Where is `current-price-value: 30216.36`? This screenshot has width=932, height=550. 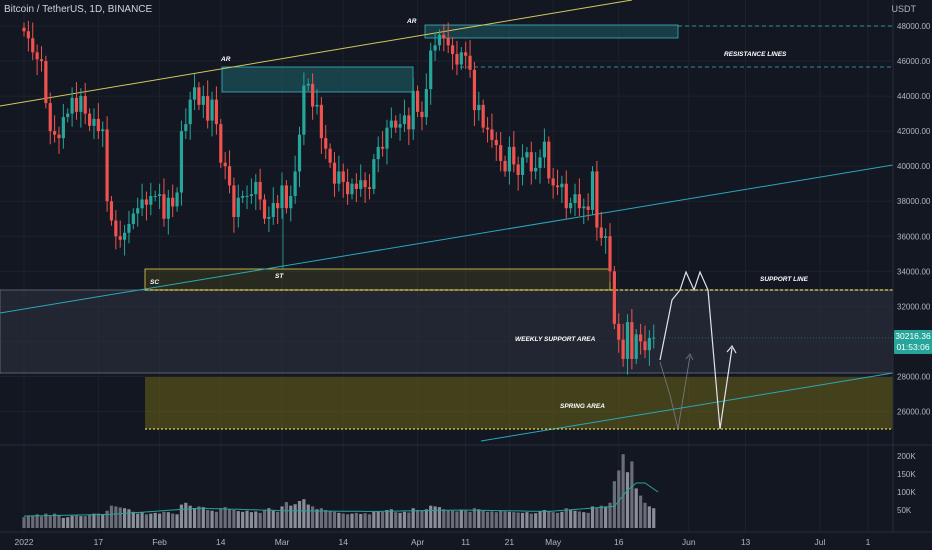
current-price-value: 30216.36 is located at coordinates (913, 336).